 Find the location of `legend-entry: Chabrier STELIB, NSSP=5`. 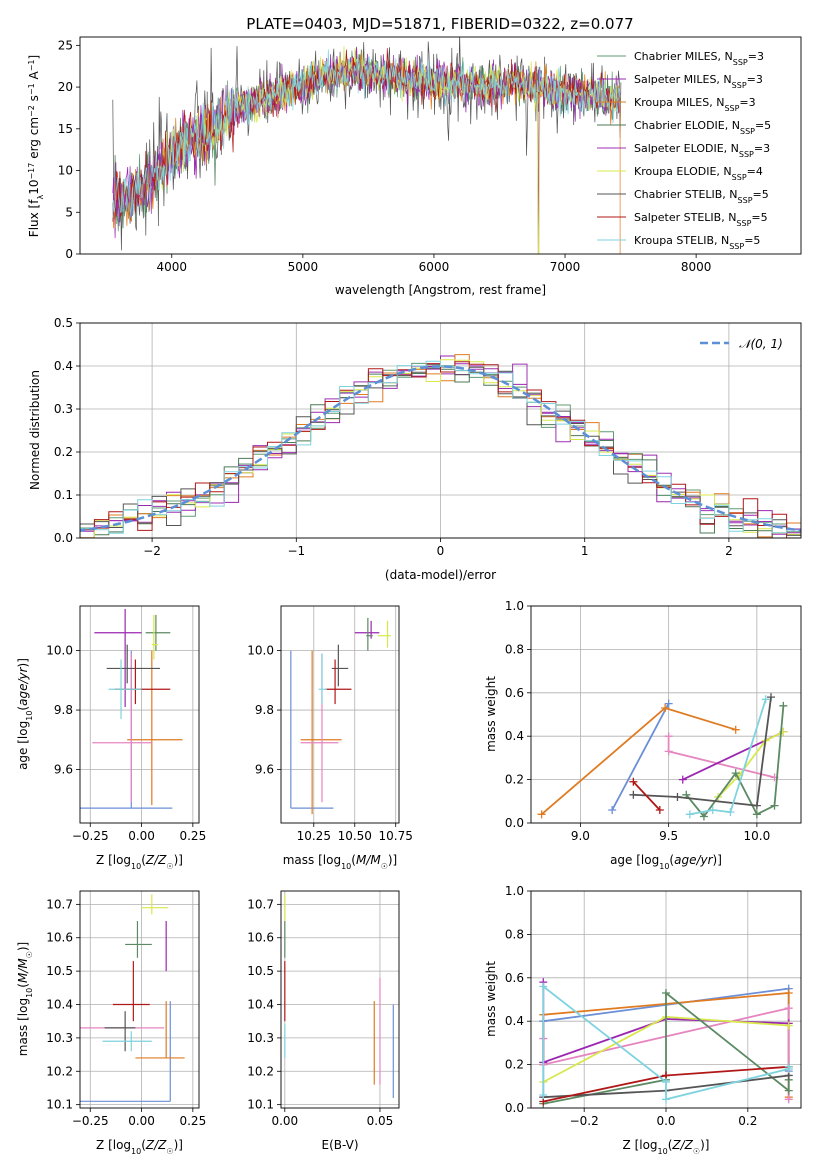

legend-entry: Chabrier STELIB, NSSP=5 is located at coordinates (701, 196).